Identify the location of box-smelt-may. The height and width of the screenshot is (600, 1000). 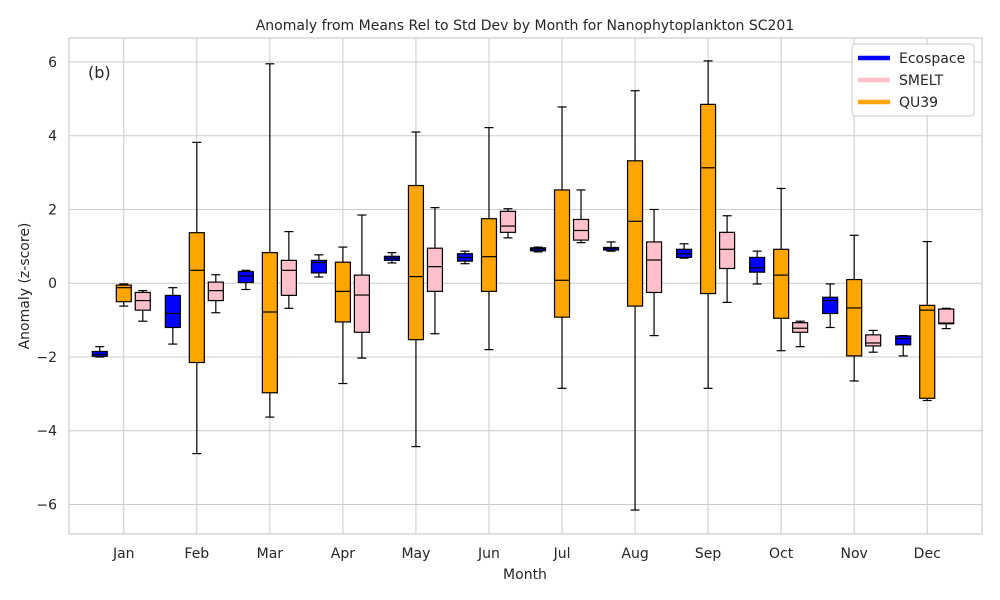
(435, 271).